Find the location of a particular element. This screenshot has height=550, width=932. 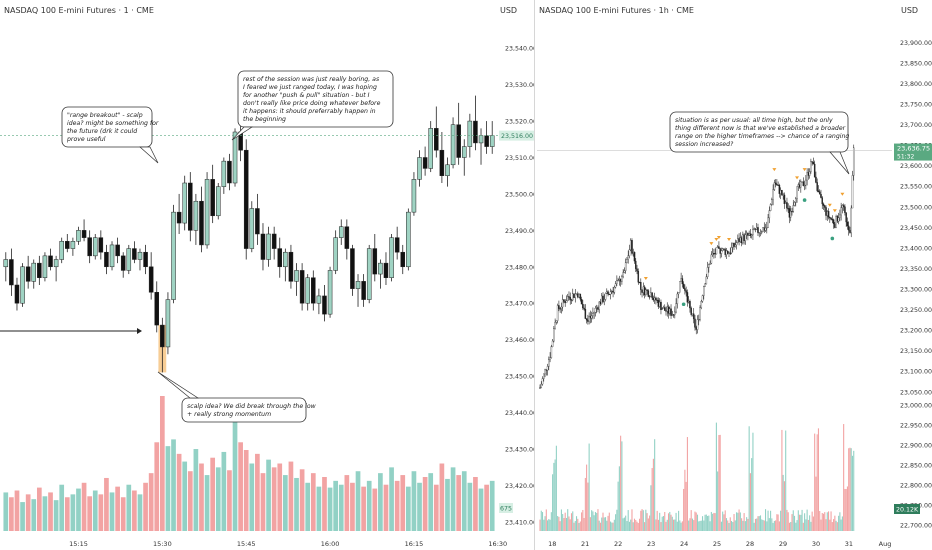

left-y-tick-label: 23,410.00 is located at coordinates (519, 522).